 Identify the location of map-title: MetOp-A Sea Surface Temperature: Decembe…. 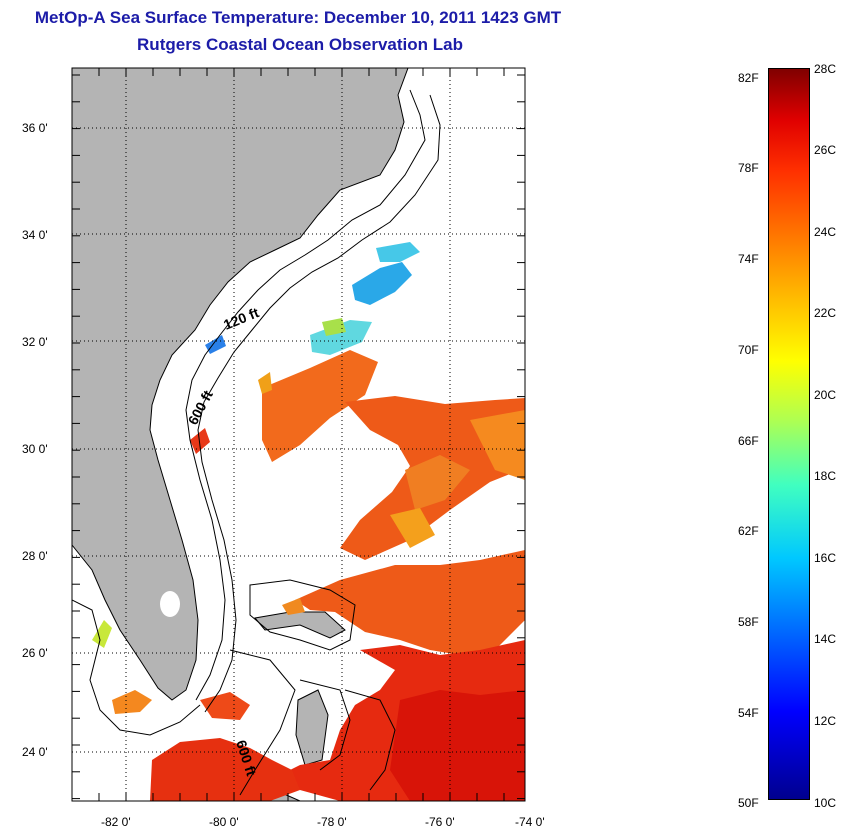
(298, 17).